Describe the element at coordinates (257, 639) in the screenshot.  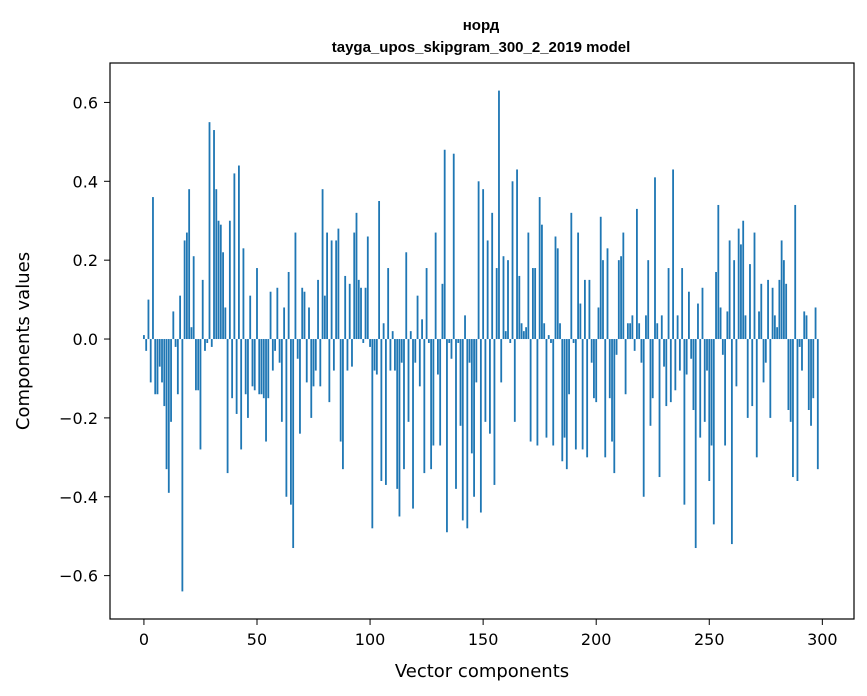
I see `x-tick-label: 50` at that location.